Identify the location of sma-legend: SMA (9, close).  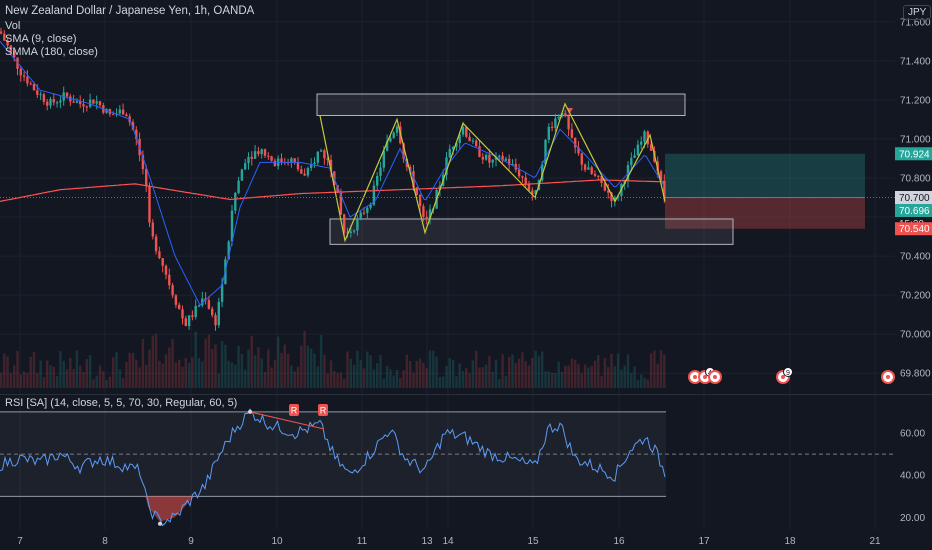
(41, 39).